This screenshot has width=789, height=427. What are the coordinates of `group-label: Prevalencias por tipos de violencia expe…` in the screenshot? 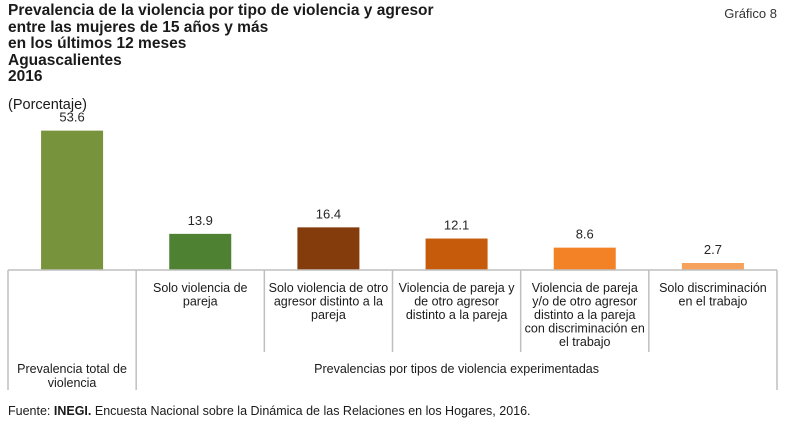 It's located at (456, 369).